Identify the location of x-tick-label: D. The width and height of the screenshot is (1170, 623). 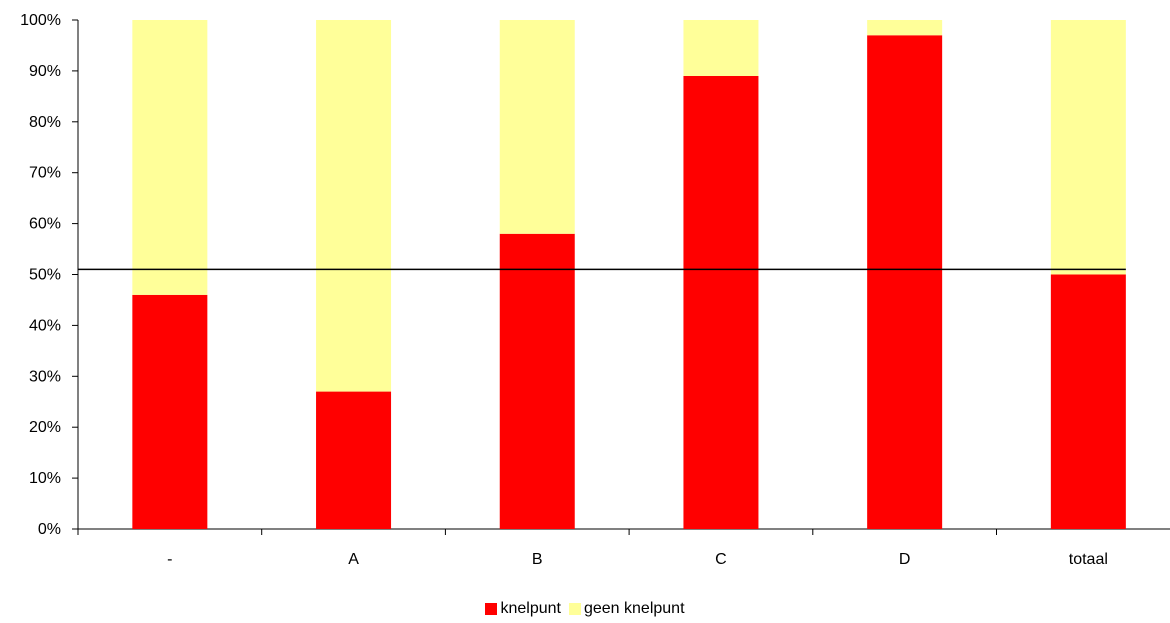
(905, 559).